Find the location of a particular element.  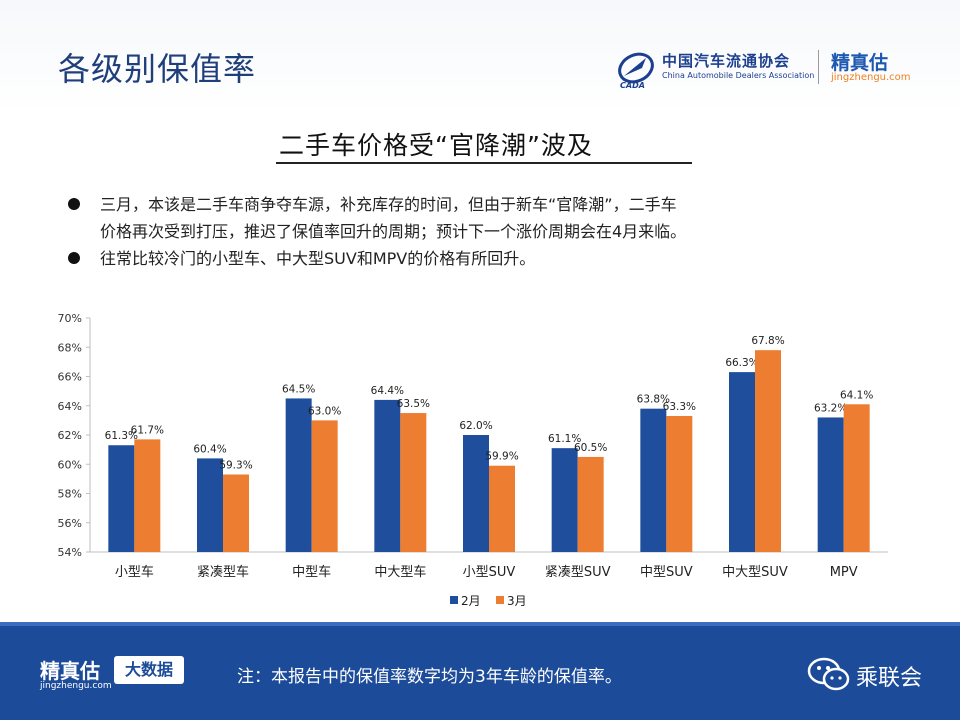

subtitle-underline is located at coordinates (484, 163).